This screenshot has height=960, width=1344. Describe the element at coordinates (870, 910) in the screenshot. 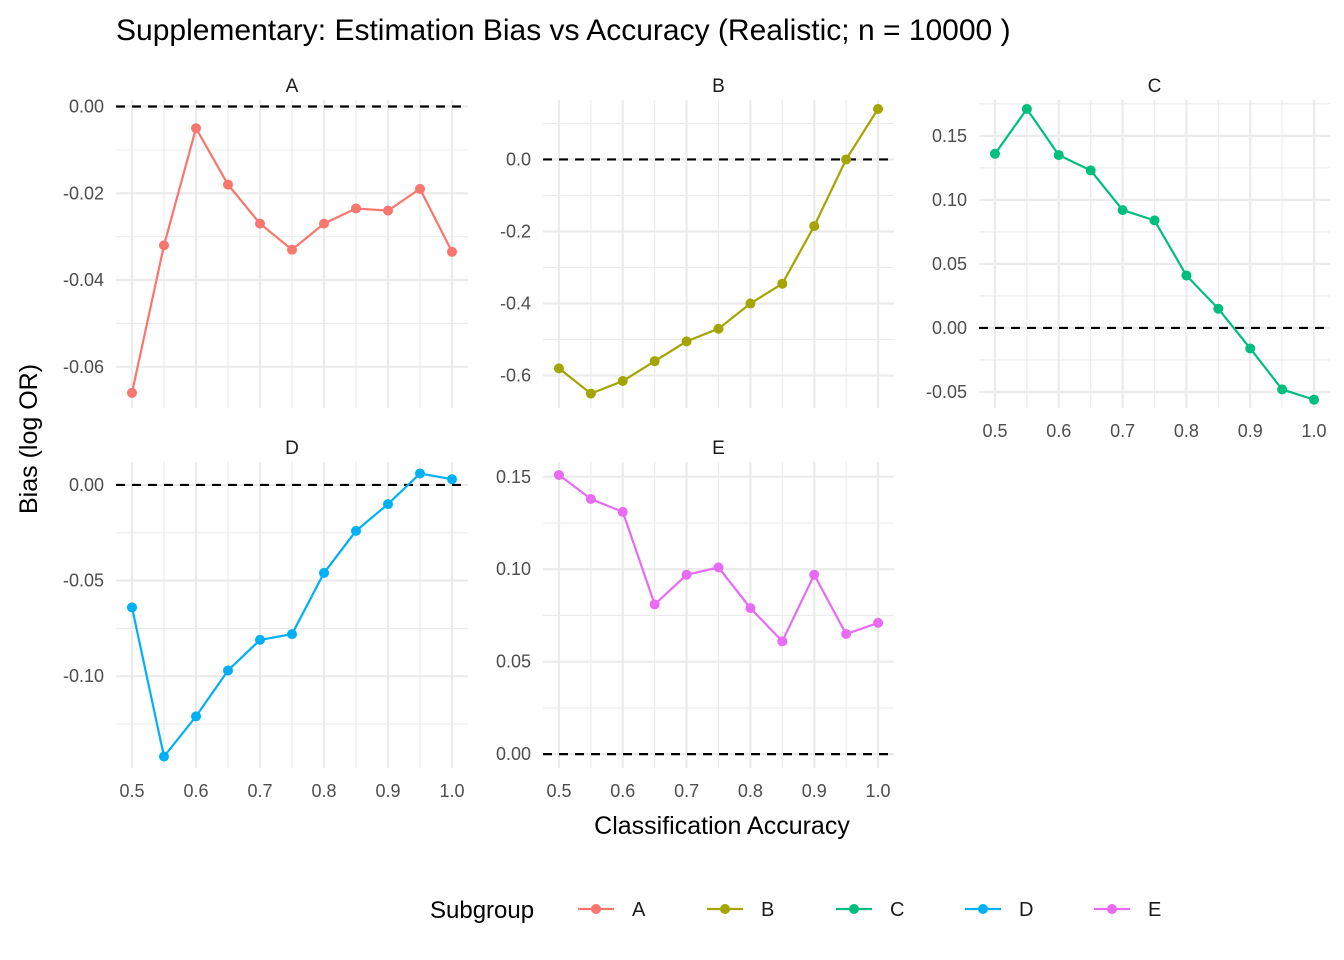

I see `legend-item-c: C` at that location.